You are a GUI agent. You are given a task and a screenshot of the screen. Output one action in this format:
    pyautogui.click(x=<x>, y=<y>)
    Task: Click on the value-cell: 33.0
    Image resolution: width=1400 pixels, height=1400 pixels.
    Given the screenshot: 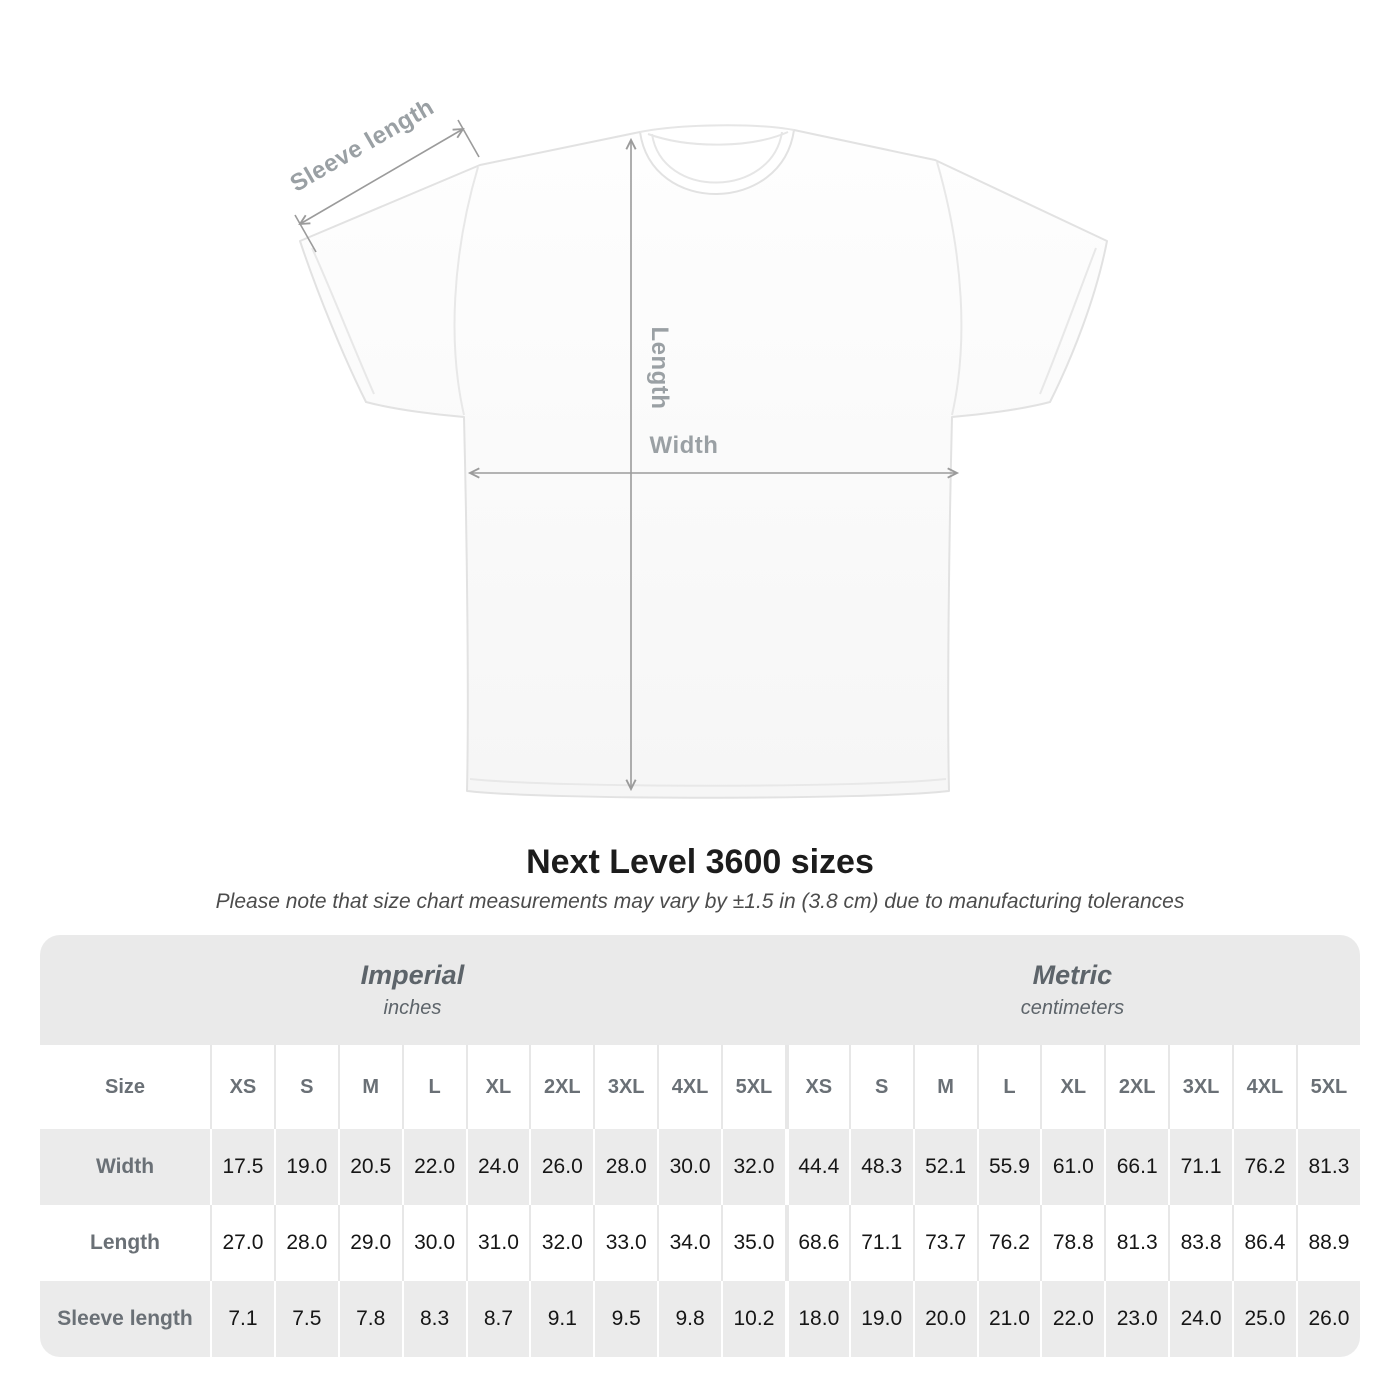 What is the action you would take?
    pyautogui.click(x=625, y=1243)
    